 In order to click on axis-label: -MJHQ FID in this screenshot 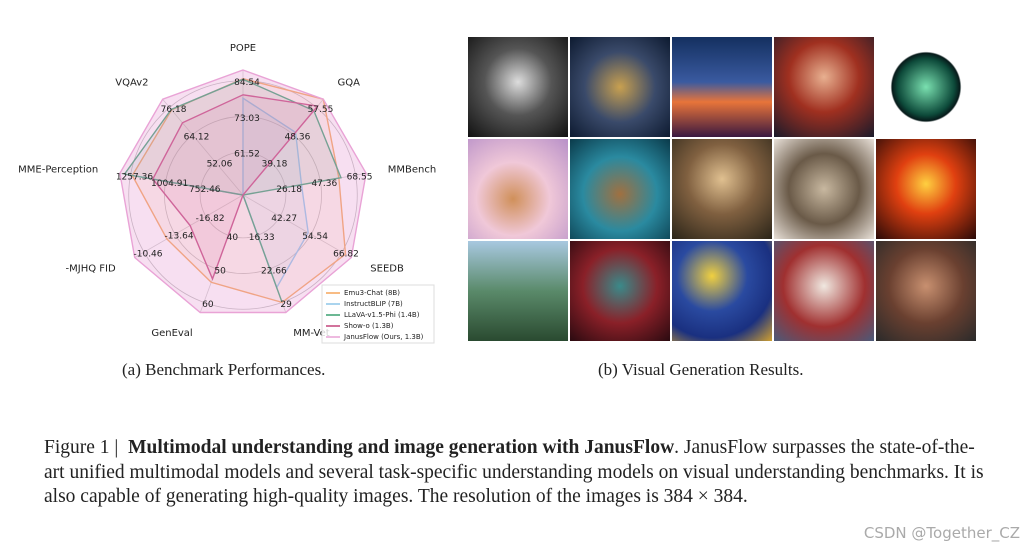, I will do `click(91, 269)`.